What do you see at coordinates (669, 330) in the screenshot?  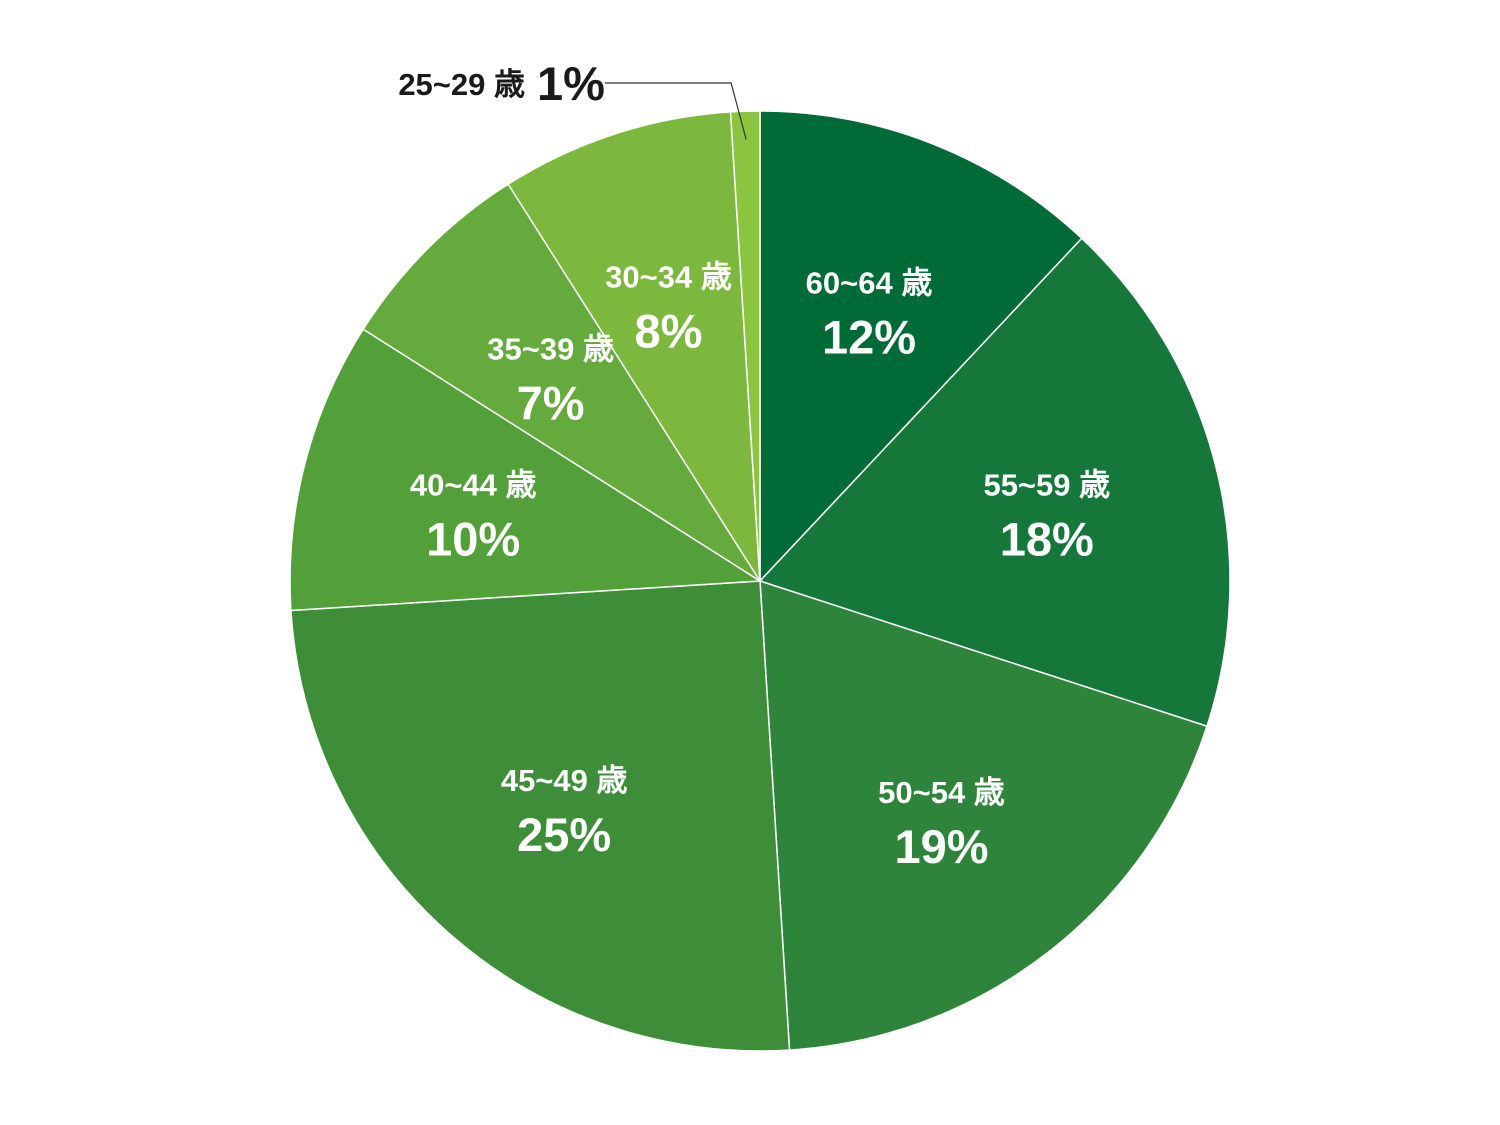 I see `slice-percent-30-34: 8%` at bounding box center [669, 330].